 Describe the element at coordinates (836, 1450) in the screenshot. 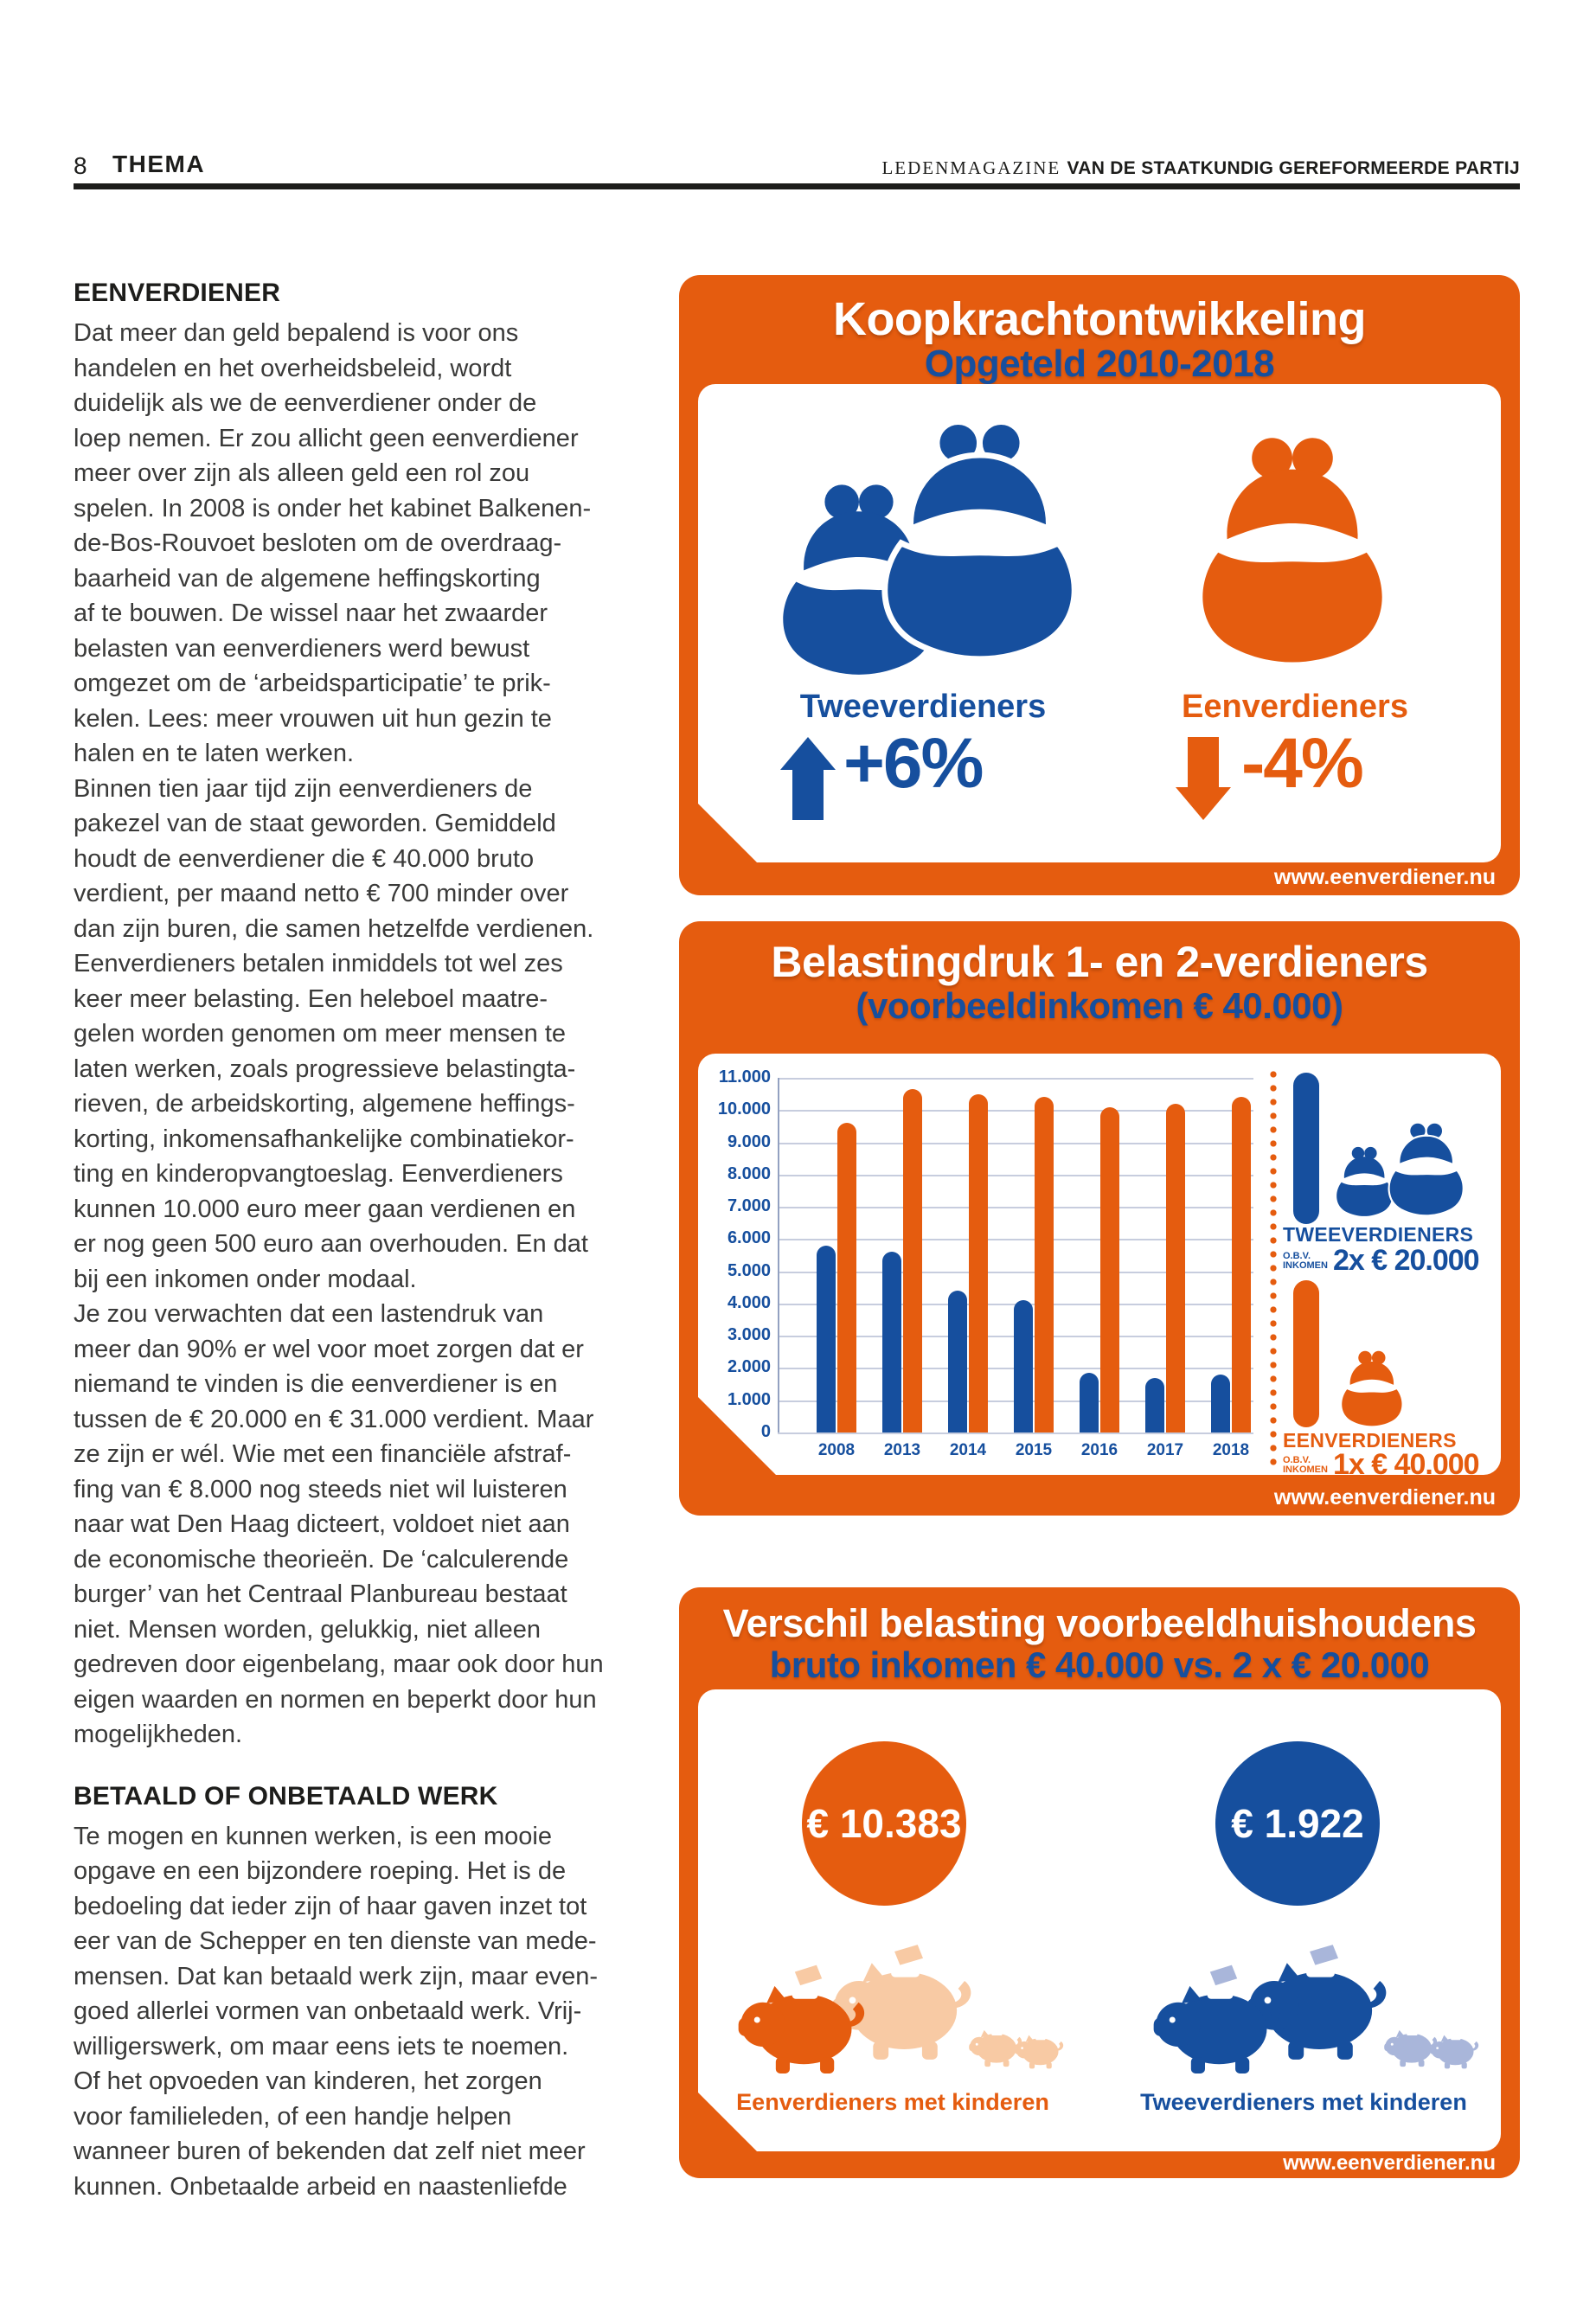

I see `chart-xtick-label: 2008` at that location.